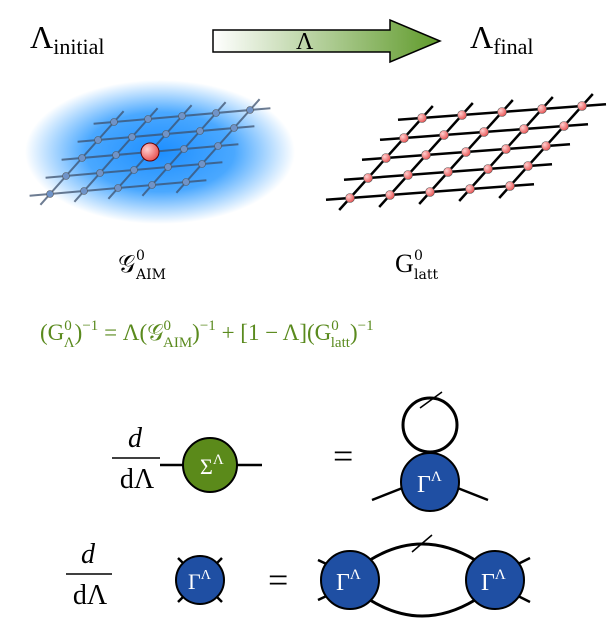  Describe the element at coordinates (327, 41) in the screenshot. I see `flow-arrow` at that location.